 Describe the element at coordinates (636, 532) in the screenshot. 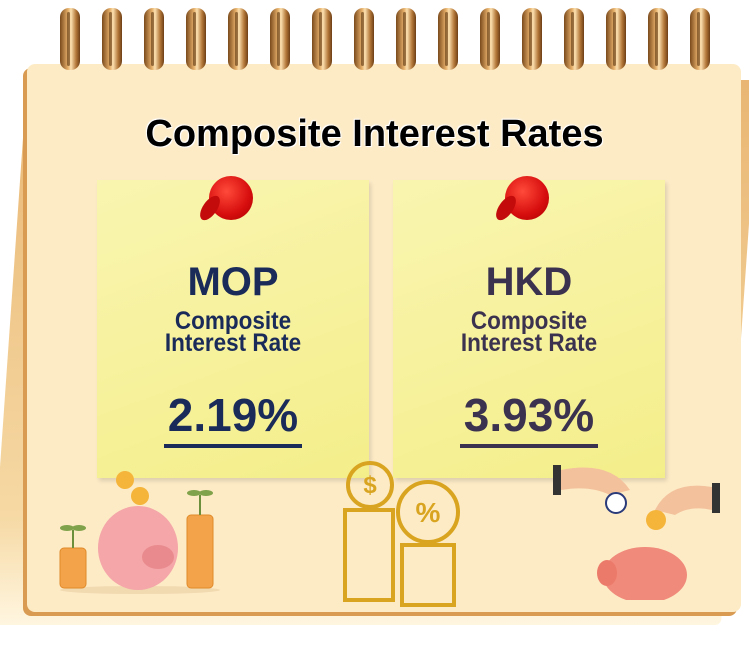

I see `hands-piggy-icon` at that location.